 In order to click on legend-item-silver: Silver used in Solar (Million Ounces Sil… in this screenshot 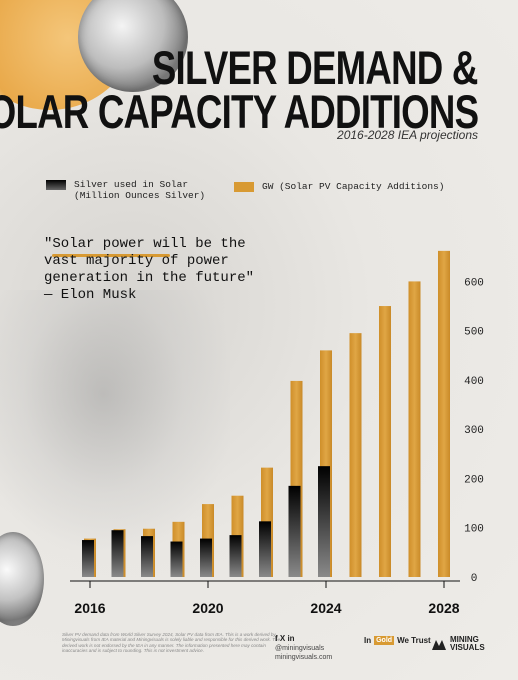, I will do `click(125, 190)`.